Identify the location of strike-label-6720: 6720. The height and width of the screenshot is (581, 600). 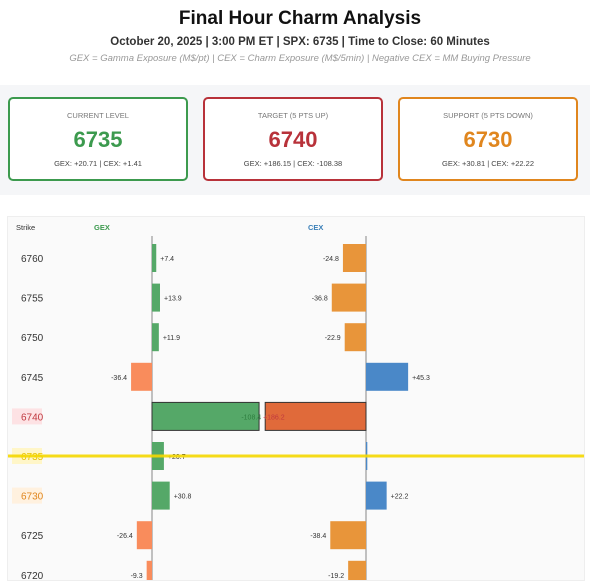
(32, 575).